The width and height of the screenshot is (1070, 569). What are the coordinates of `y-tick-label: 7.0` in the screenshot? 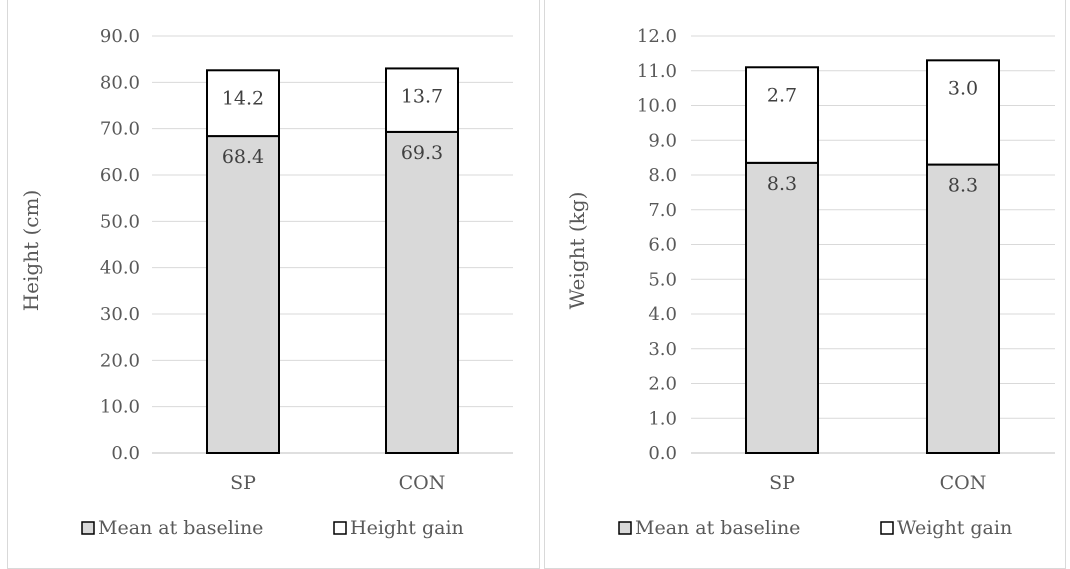 It's located at (662, 210).